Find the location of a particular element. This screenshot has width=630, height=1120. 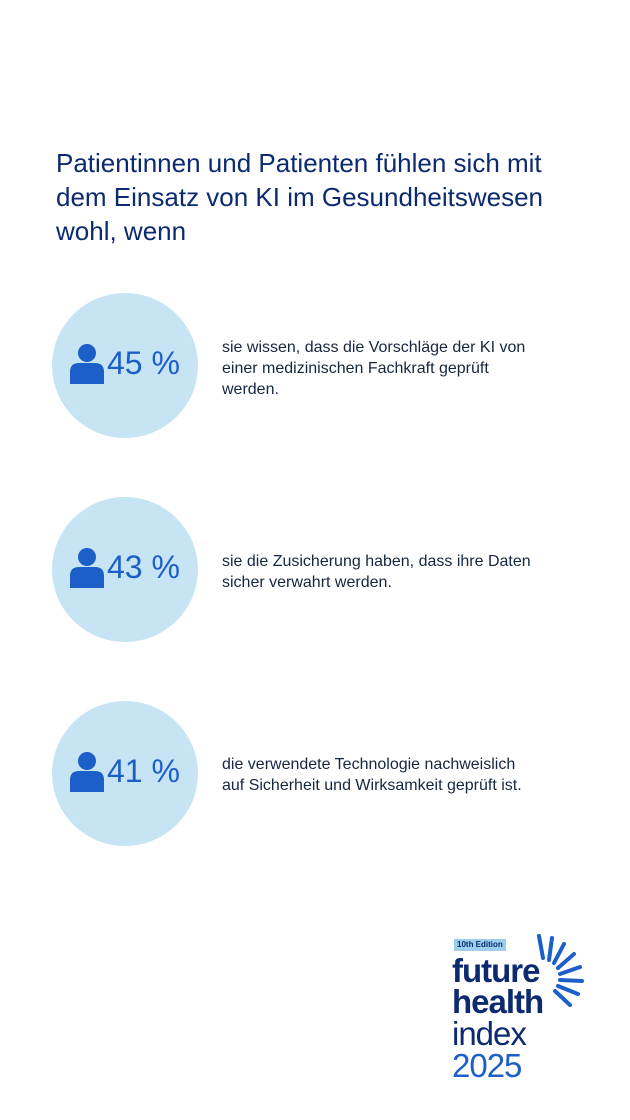

logo-year: 2025 is located at coordinates (487, 1065).